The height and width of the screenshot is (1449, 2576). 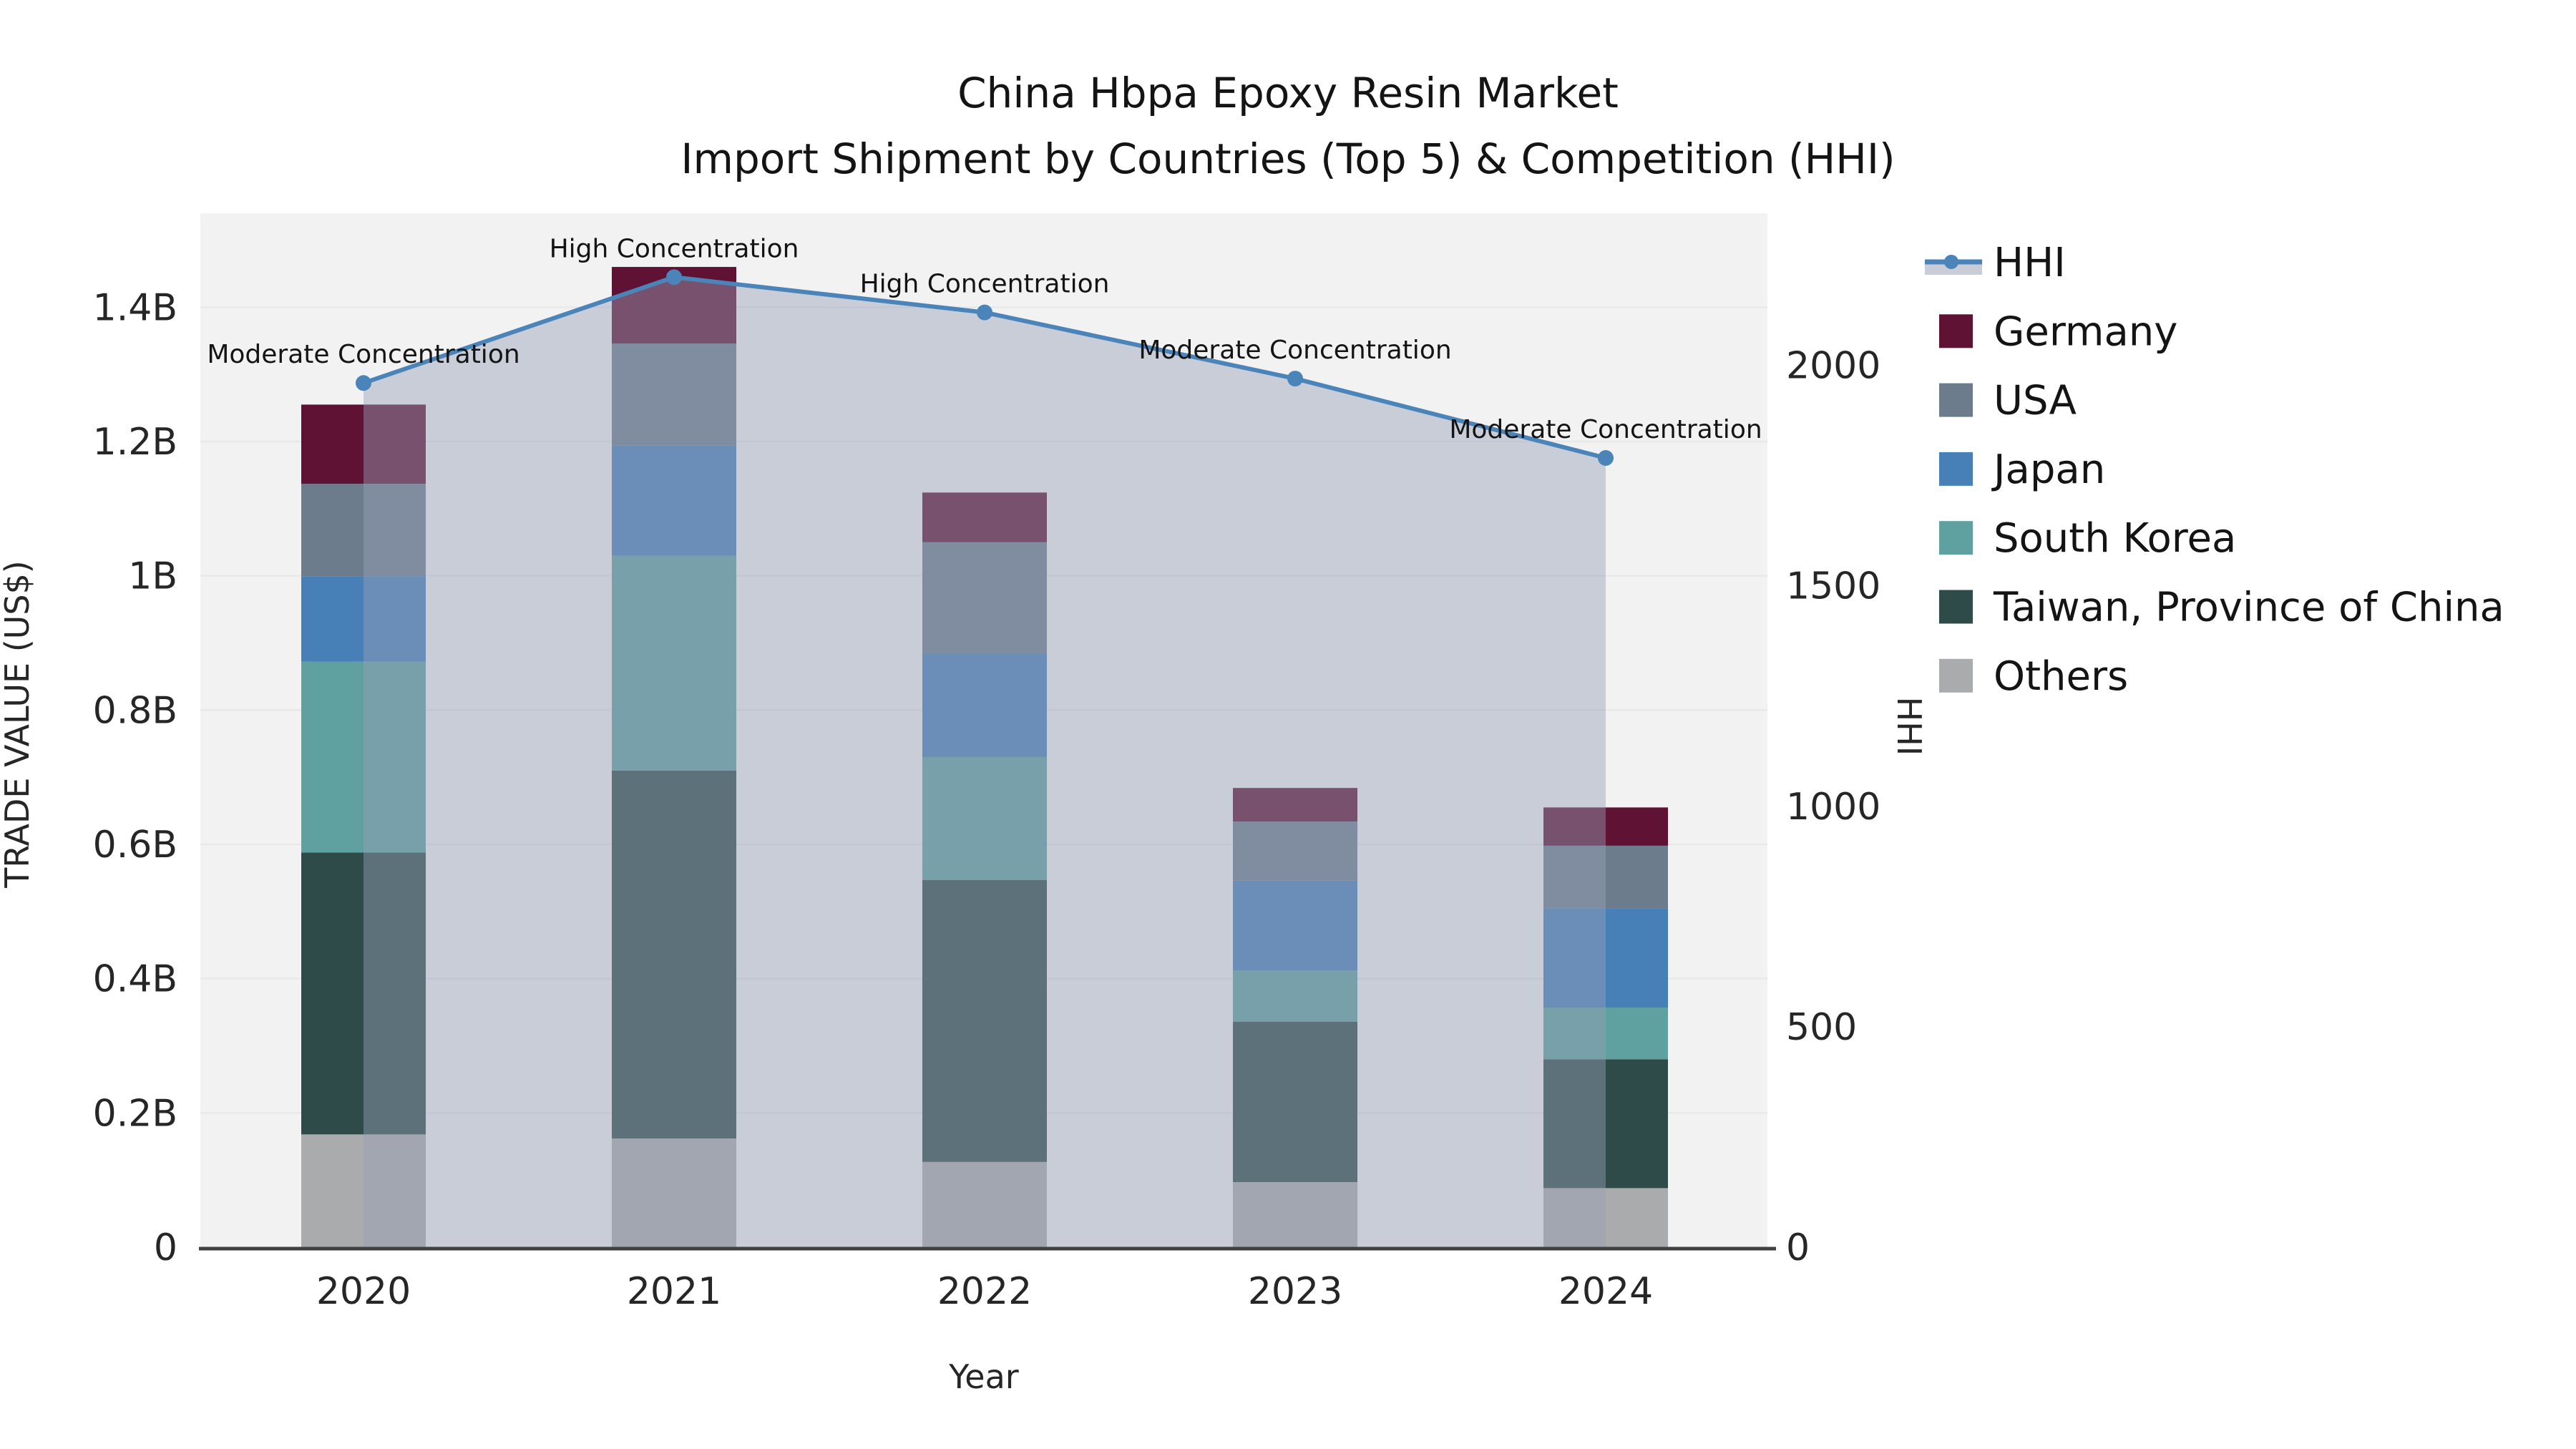 I want to click on legend-item-taiwan-province-of-china: Taiwan, Province of China, so click(x=2221, y=608).